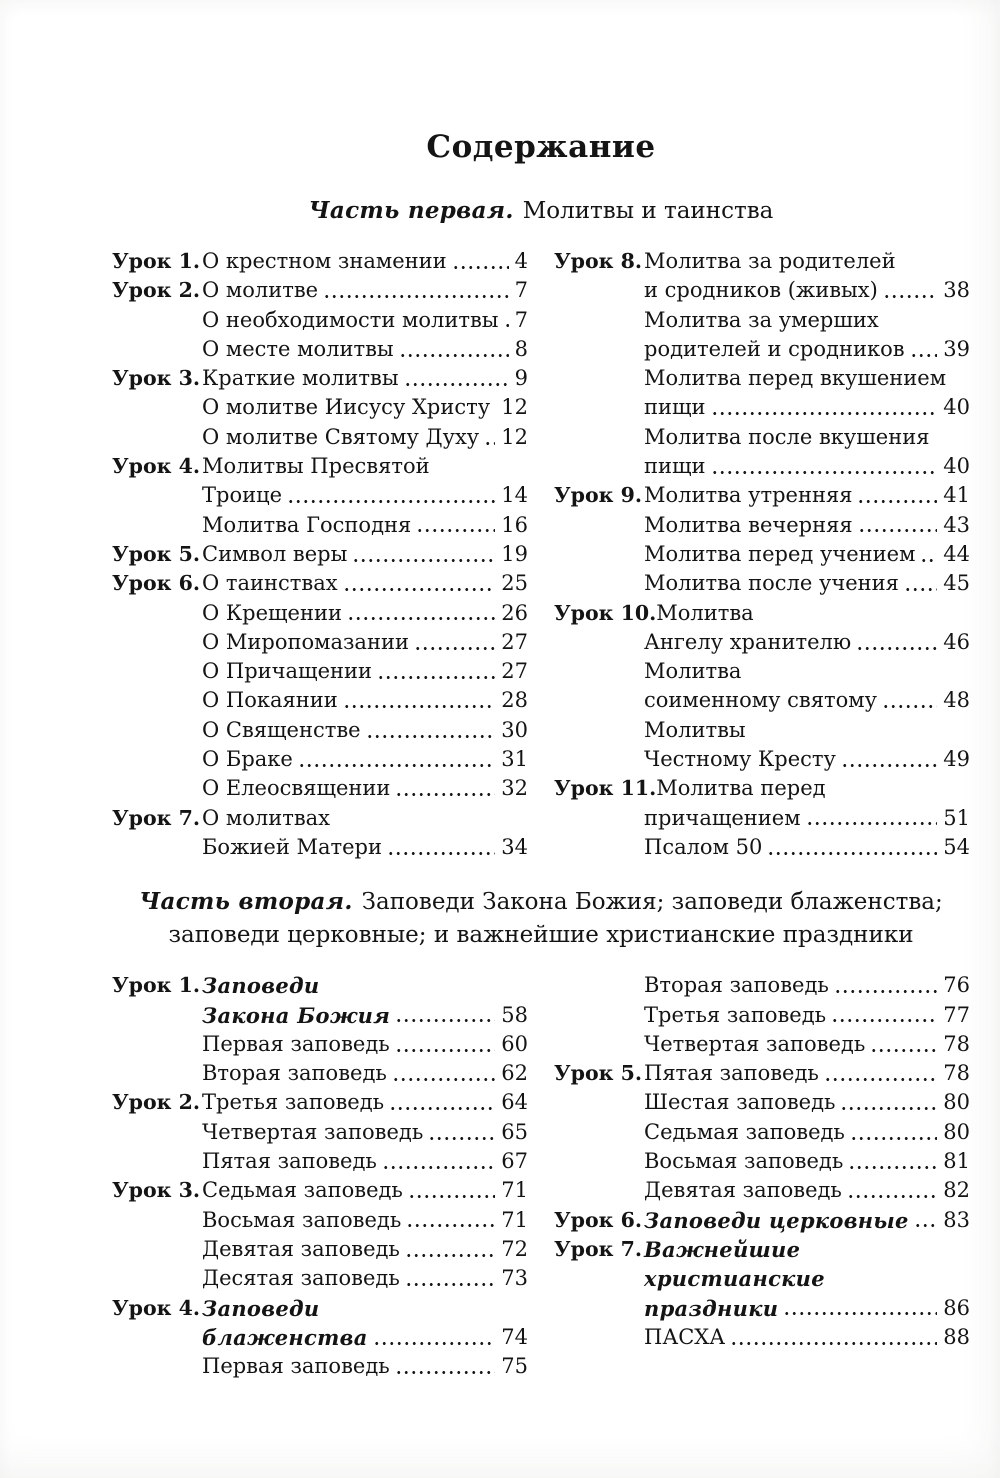  What do you see at coordinates (956, 1219) in the screenshot?
I see `page-number: 83` at bounding box center [956, 1219].